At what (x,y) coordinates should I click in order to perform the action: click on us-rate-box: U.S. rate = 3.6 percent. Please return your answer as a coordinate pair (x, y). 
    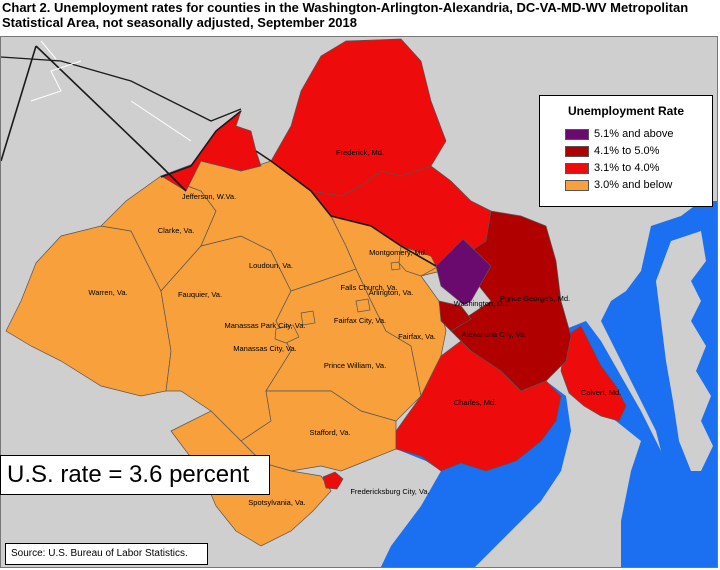
    Looking at the image, I should click on (135, 475).